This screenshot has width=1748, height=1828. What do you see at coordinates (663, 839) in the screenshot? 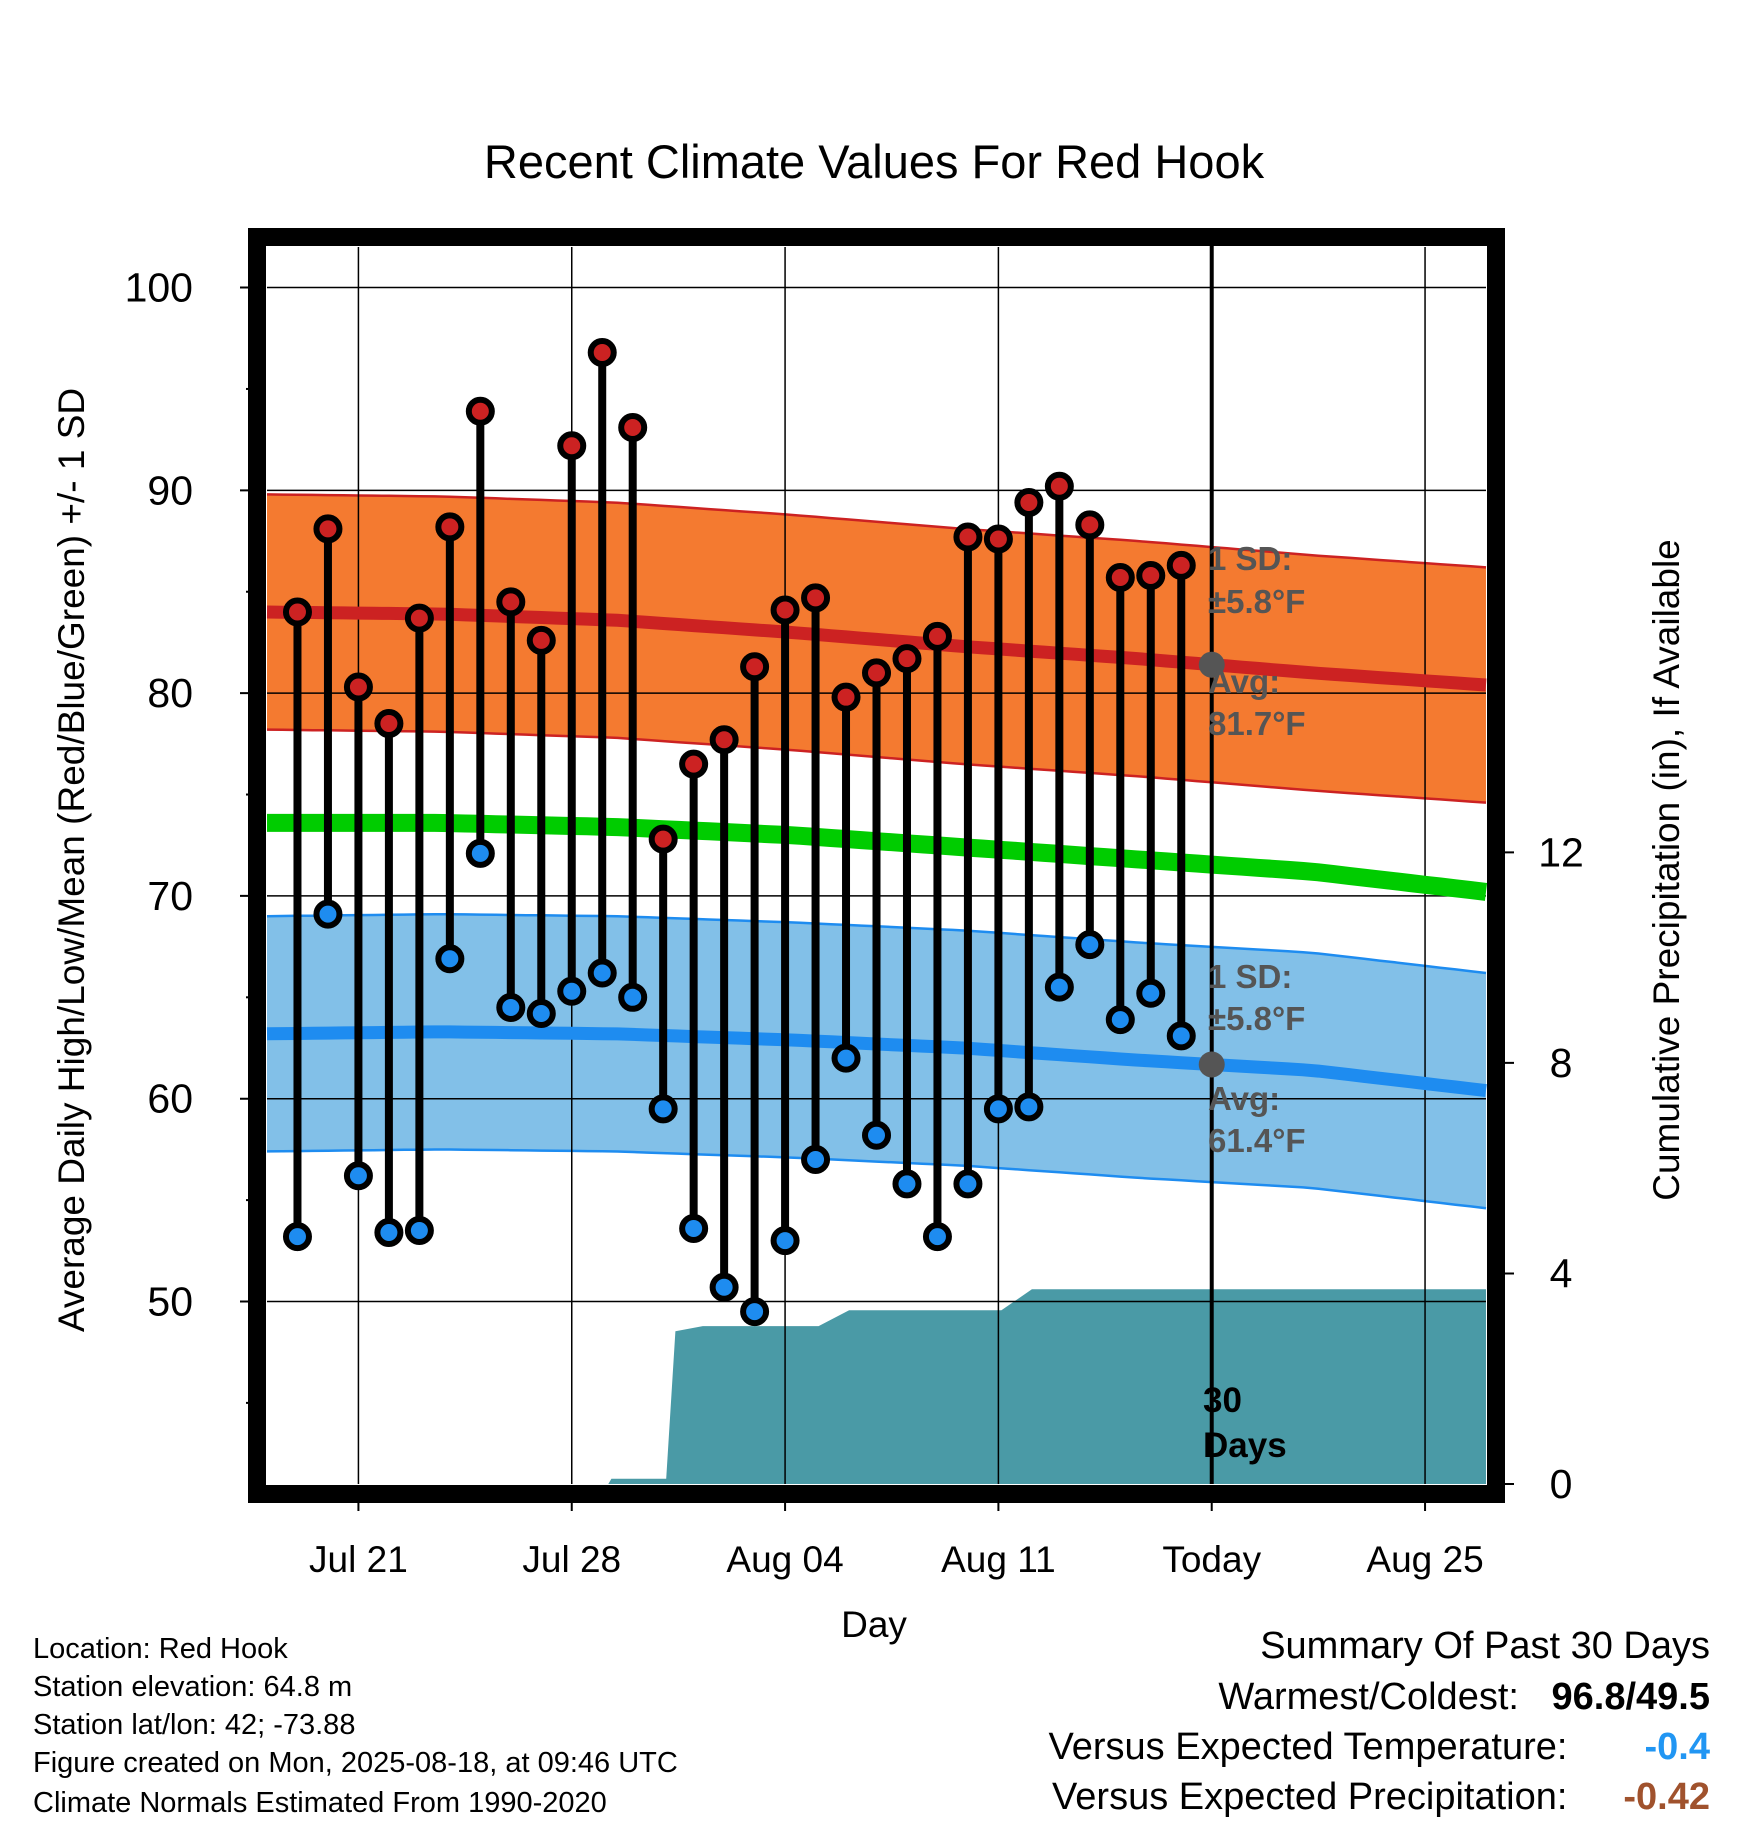
I see `high-point-Jul 31` at bounding box center [663, 839].